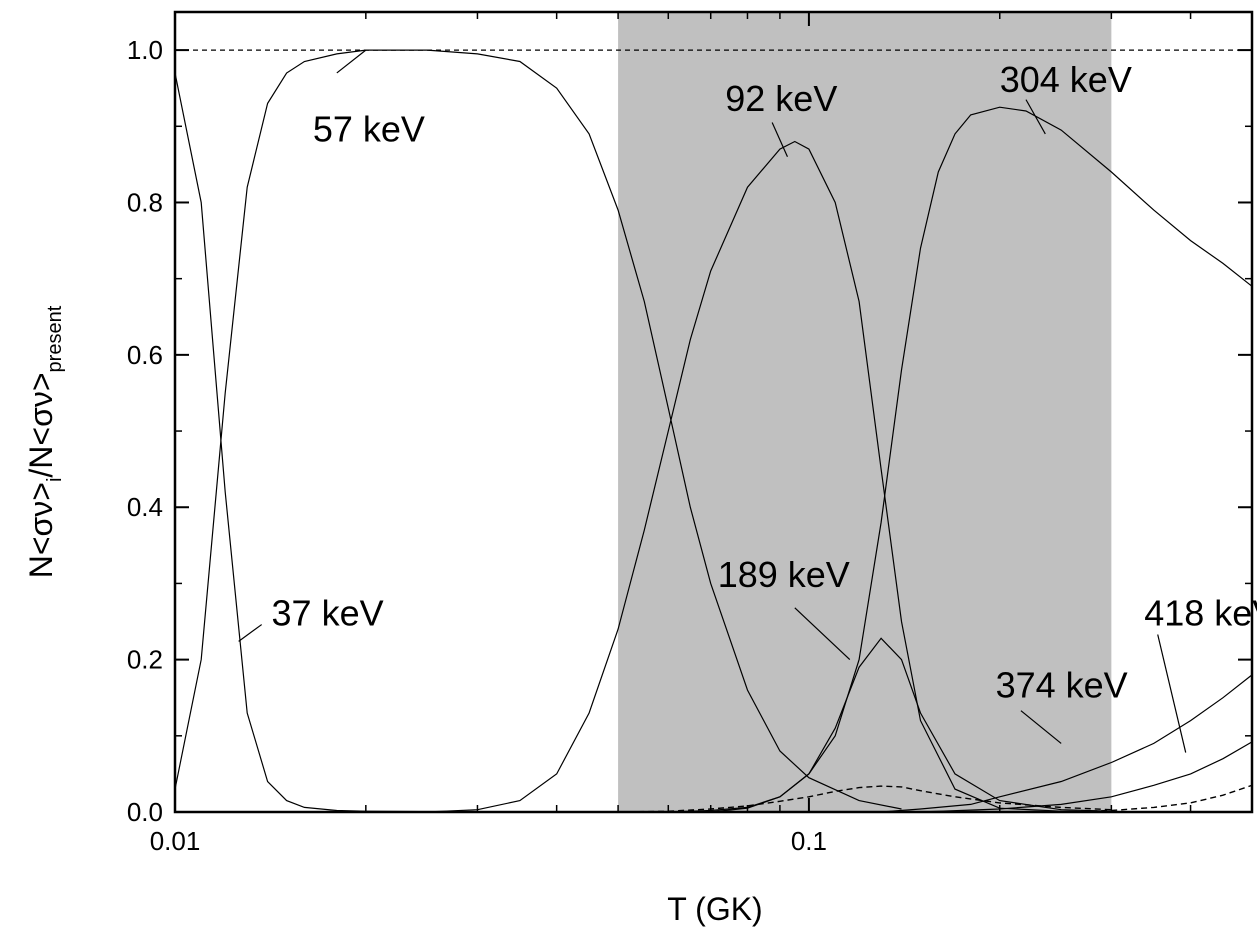 Image resolution: width=1257 pixels, height=928 pixels. Describe the element at coordinates (369, 129) in the screenshot. I see `annotation-57-kev: 57 keV` at that location.